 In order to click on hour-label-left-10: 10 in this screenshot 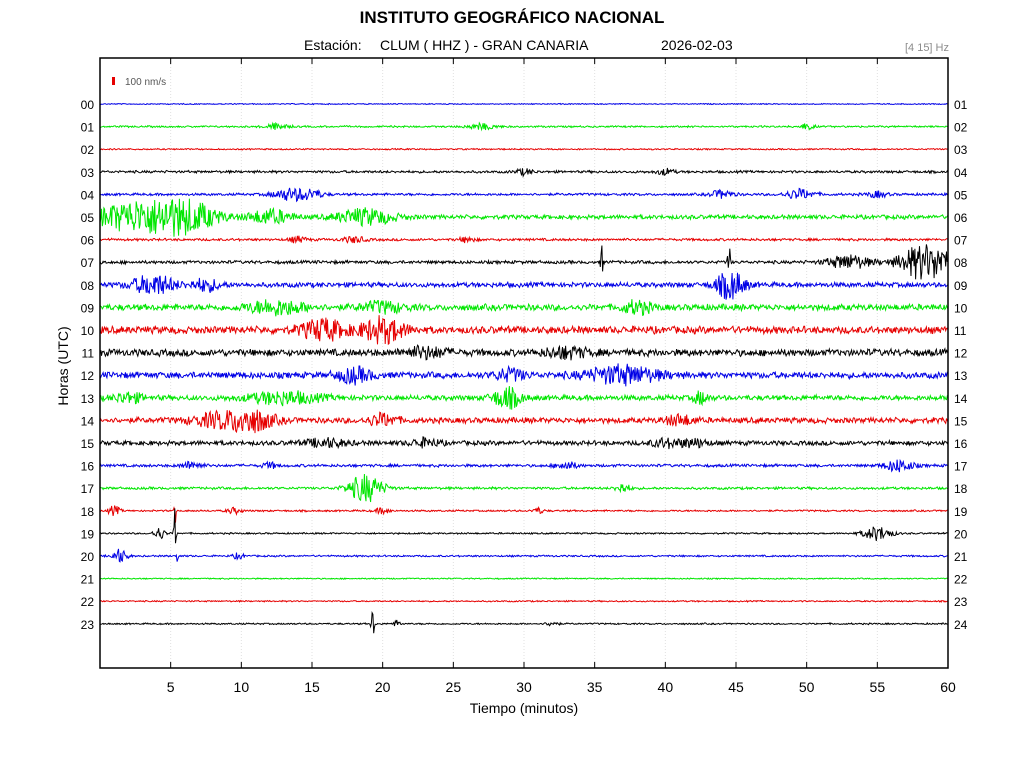, I will do `click(88, 331)`.